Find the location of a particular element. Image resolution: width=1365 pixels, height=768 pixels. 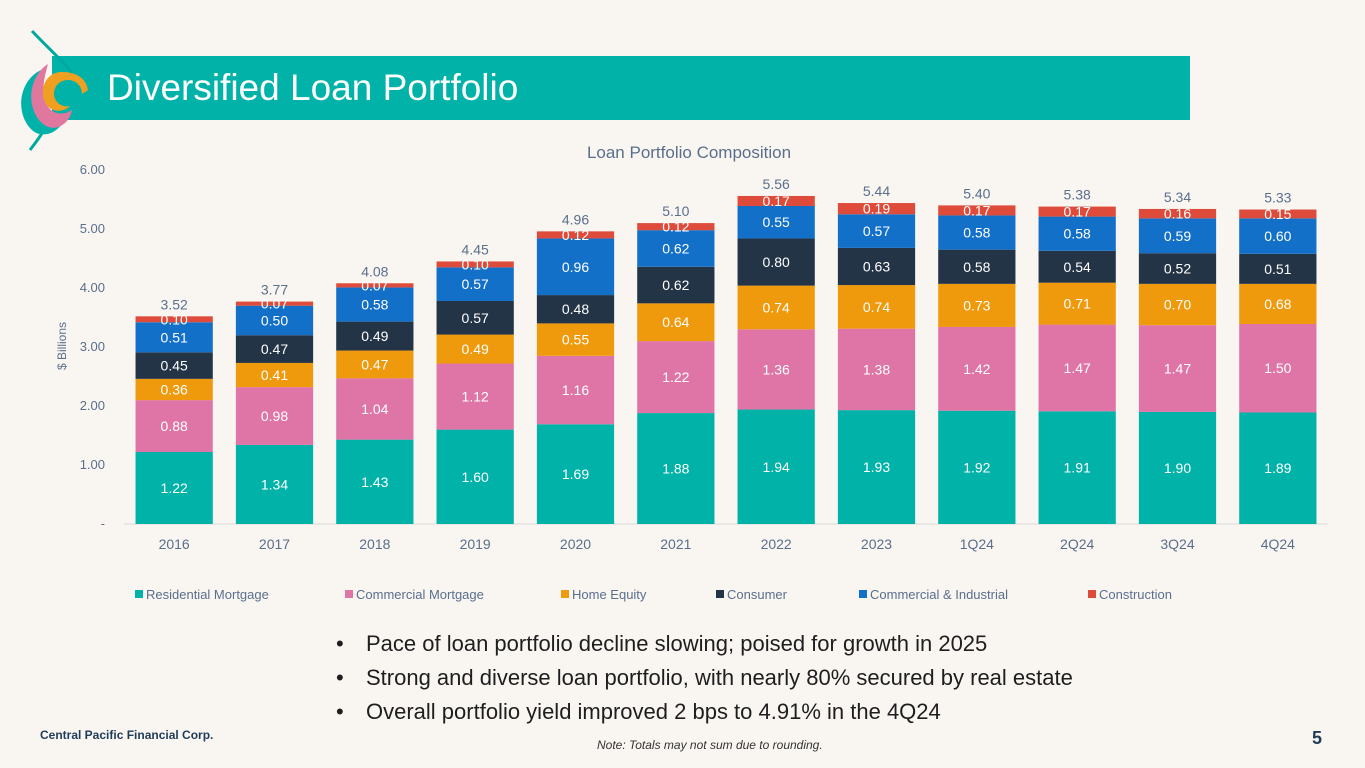

data-label: 0.57 is located at coordinates (876, 231).